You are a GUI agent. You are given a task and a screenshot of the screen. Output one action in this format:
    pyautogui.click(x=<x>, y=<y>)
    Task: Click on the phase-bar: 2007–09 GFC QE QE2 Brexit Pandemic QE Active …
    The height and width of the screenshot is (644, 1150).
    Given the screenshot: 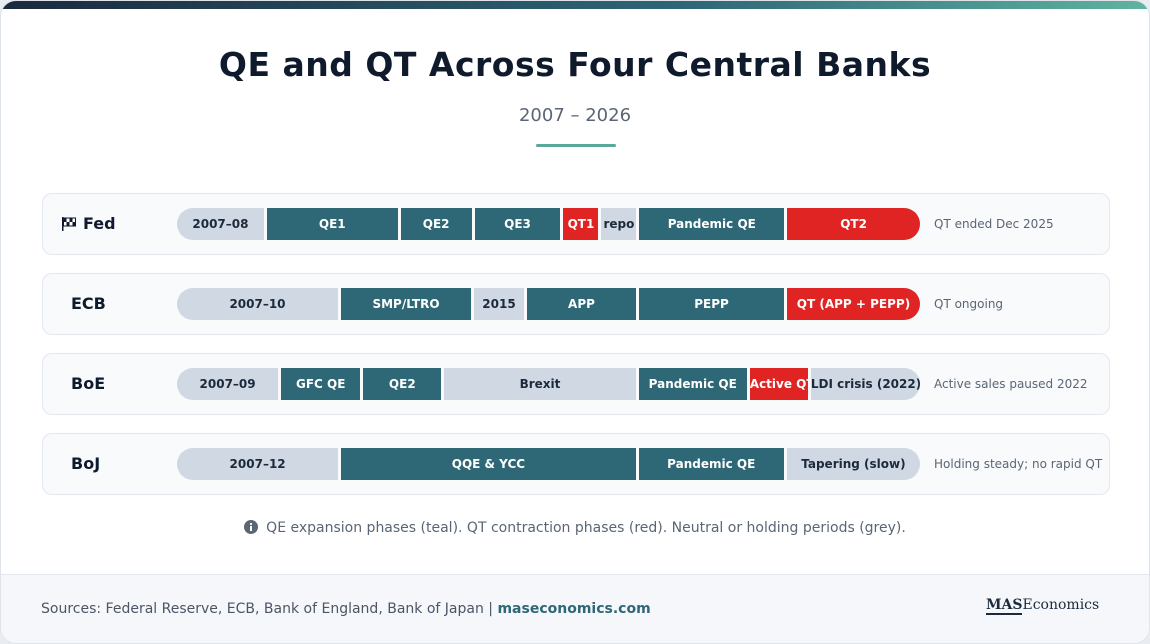 What is the action you would take?
    pyautogui.click(x=548, y=384)
    